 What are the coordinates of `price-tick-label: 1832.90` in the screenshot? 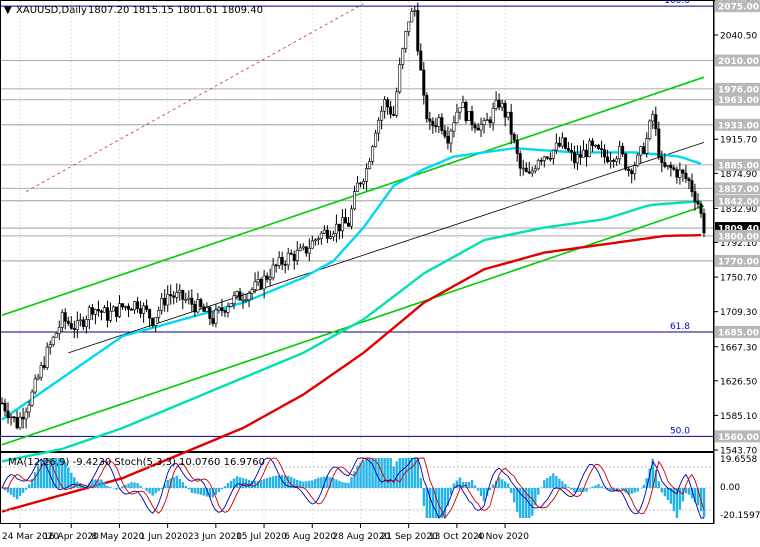 It's located at (738, 210).